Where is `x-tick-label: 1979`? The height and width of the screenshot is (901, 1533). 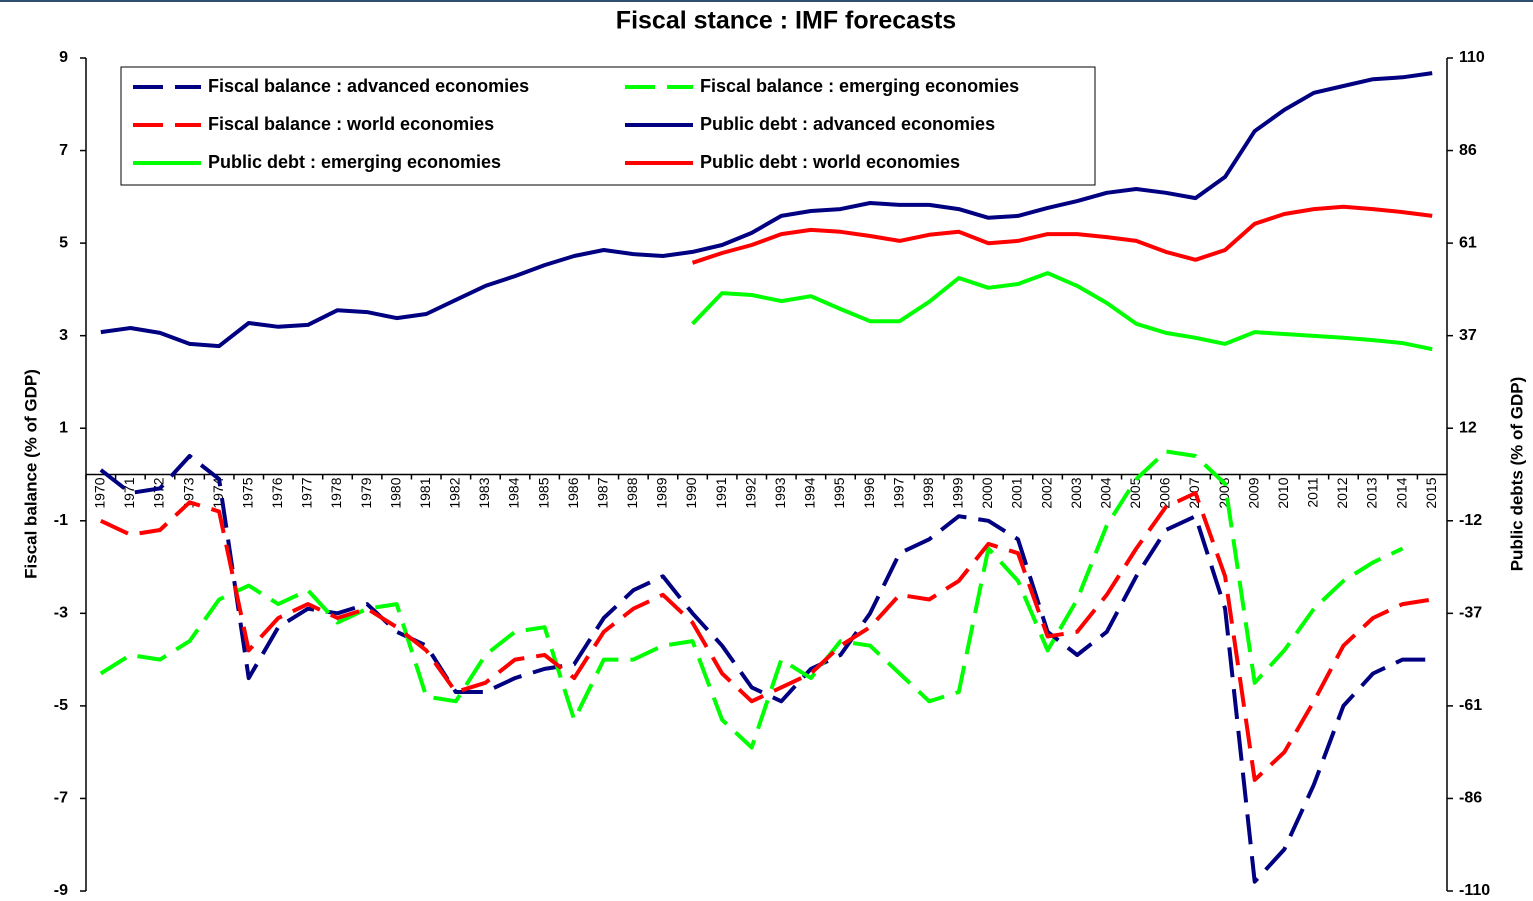 x-tick-label: 1979 is located at coordinates (366, 492).